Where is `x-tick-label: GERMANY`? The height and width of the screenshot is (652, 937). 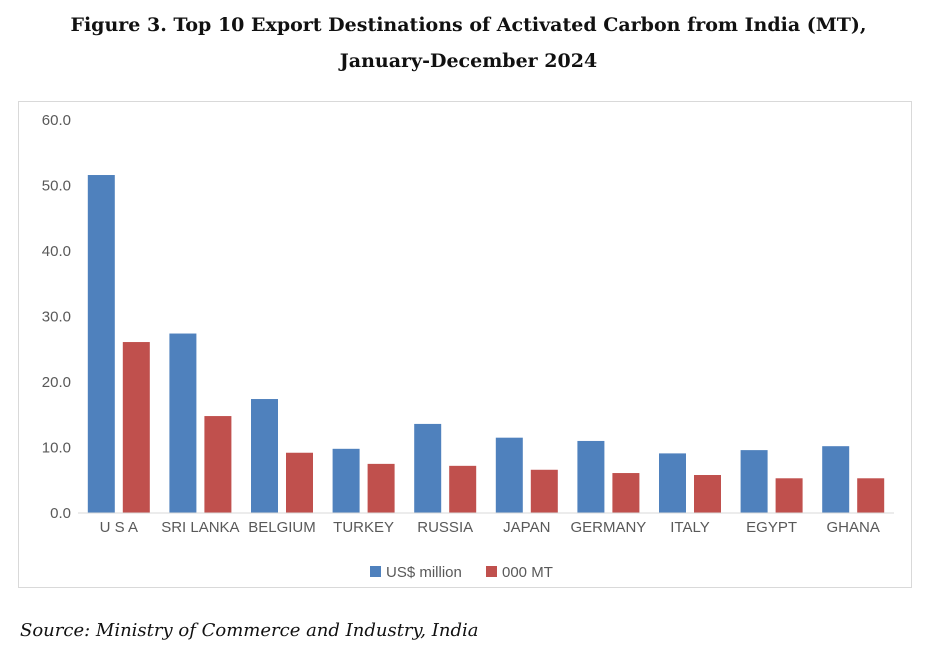 x-tick-label: GERMANY is located at coordinates (608, 527).